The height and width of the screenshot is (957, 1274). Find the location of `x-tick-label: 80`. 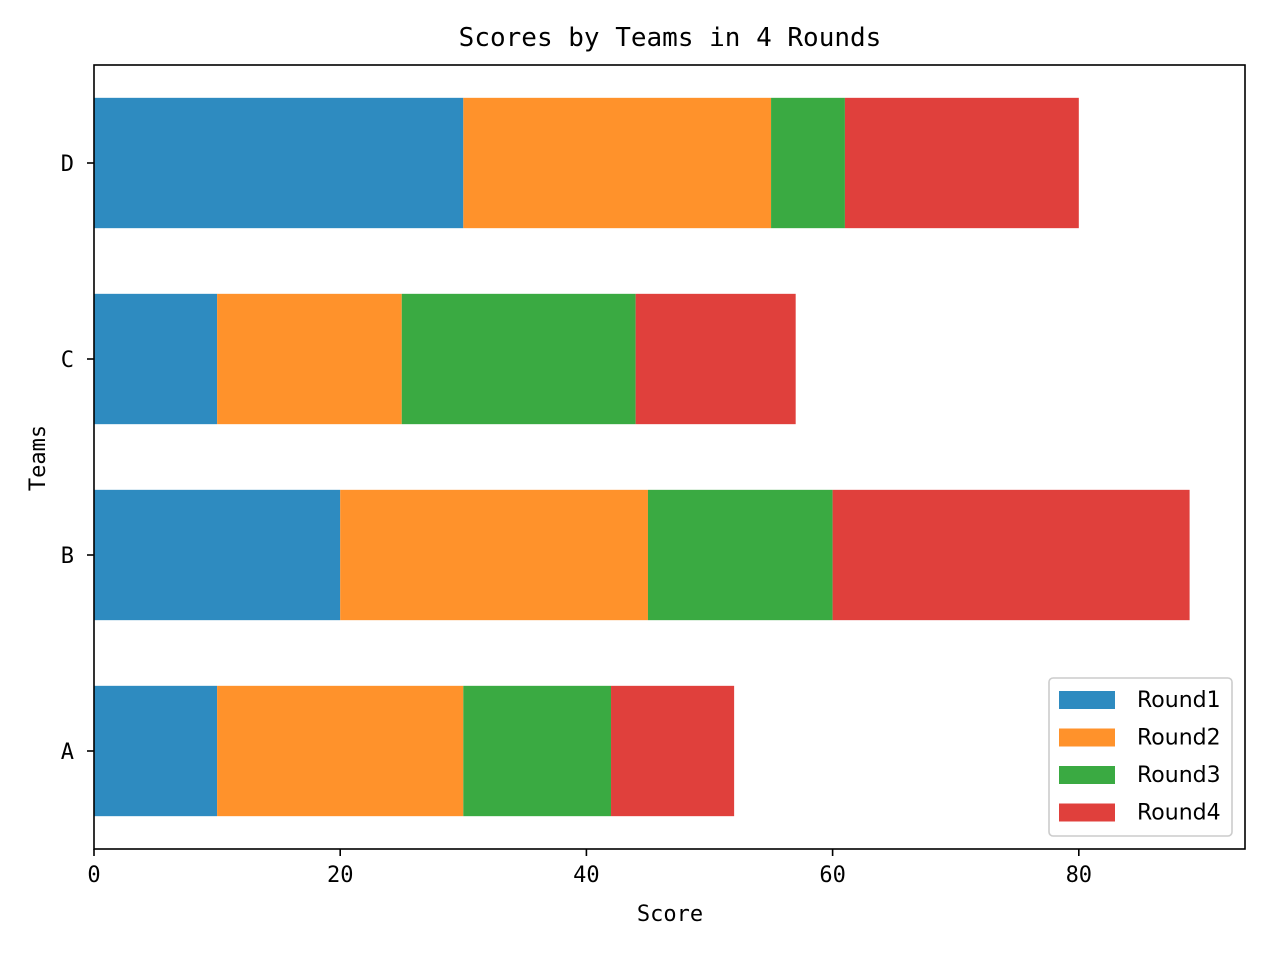

x-tick-label: 80 is located at coordinates (1079, 875).